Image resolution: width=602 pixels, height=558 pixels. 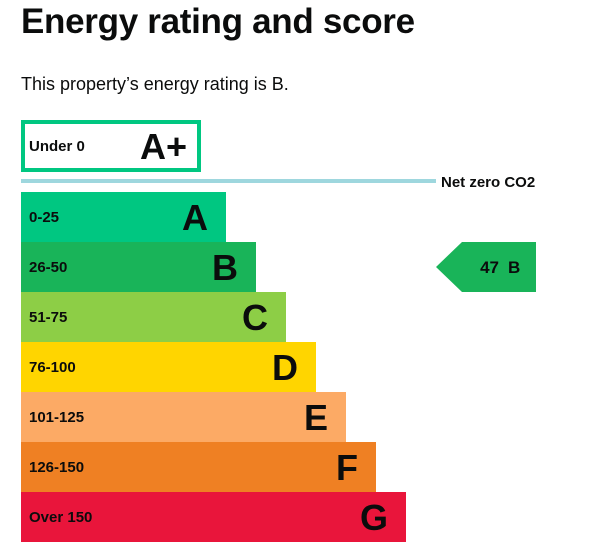 I want to click on band-letter: B, so click(x=225, y=267).